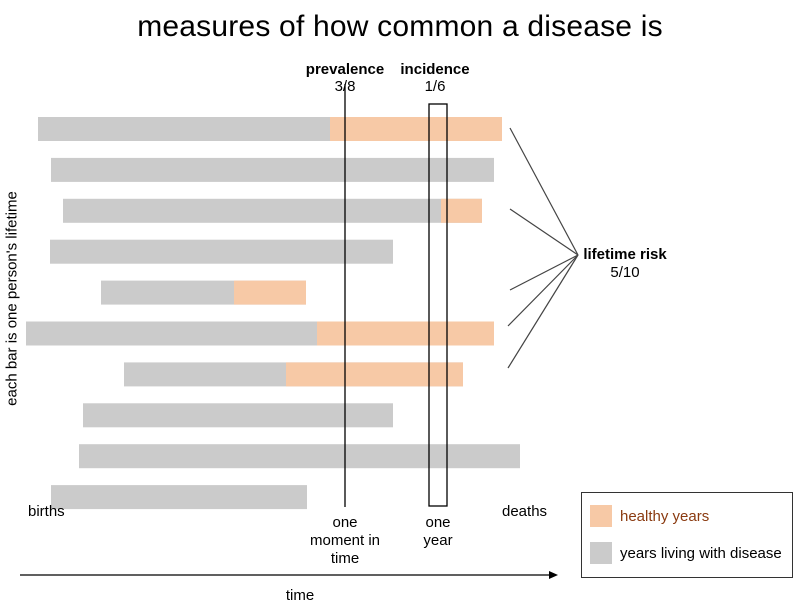  Describe the element at coordinates (601, 516) in the screenshot. I see `healthy-swatch` at that location.